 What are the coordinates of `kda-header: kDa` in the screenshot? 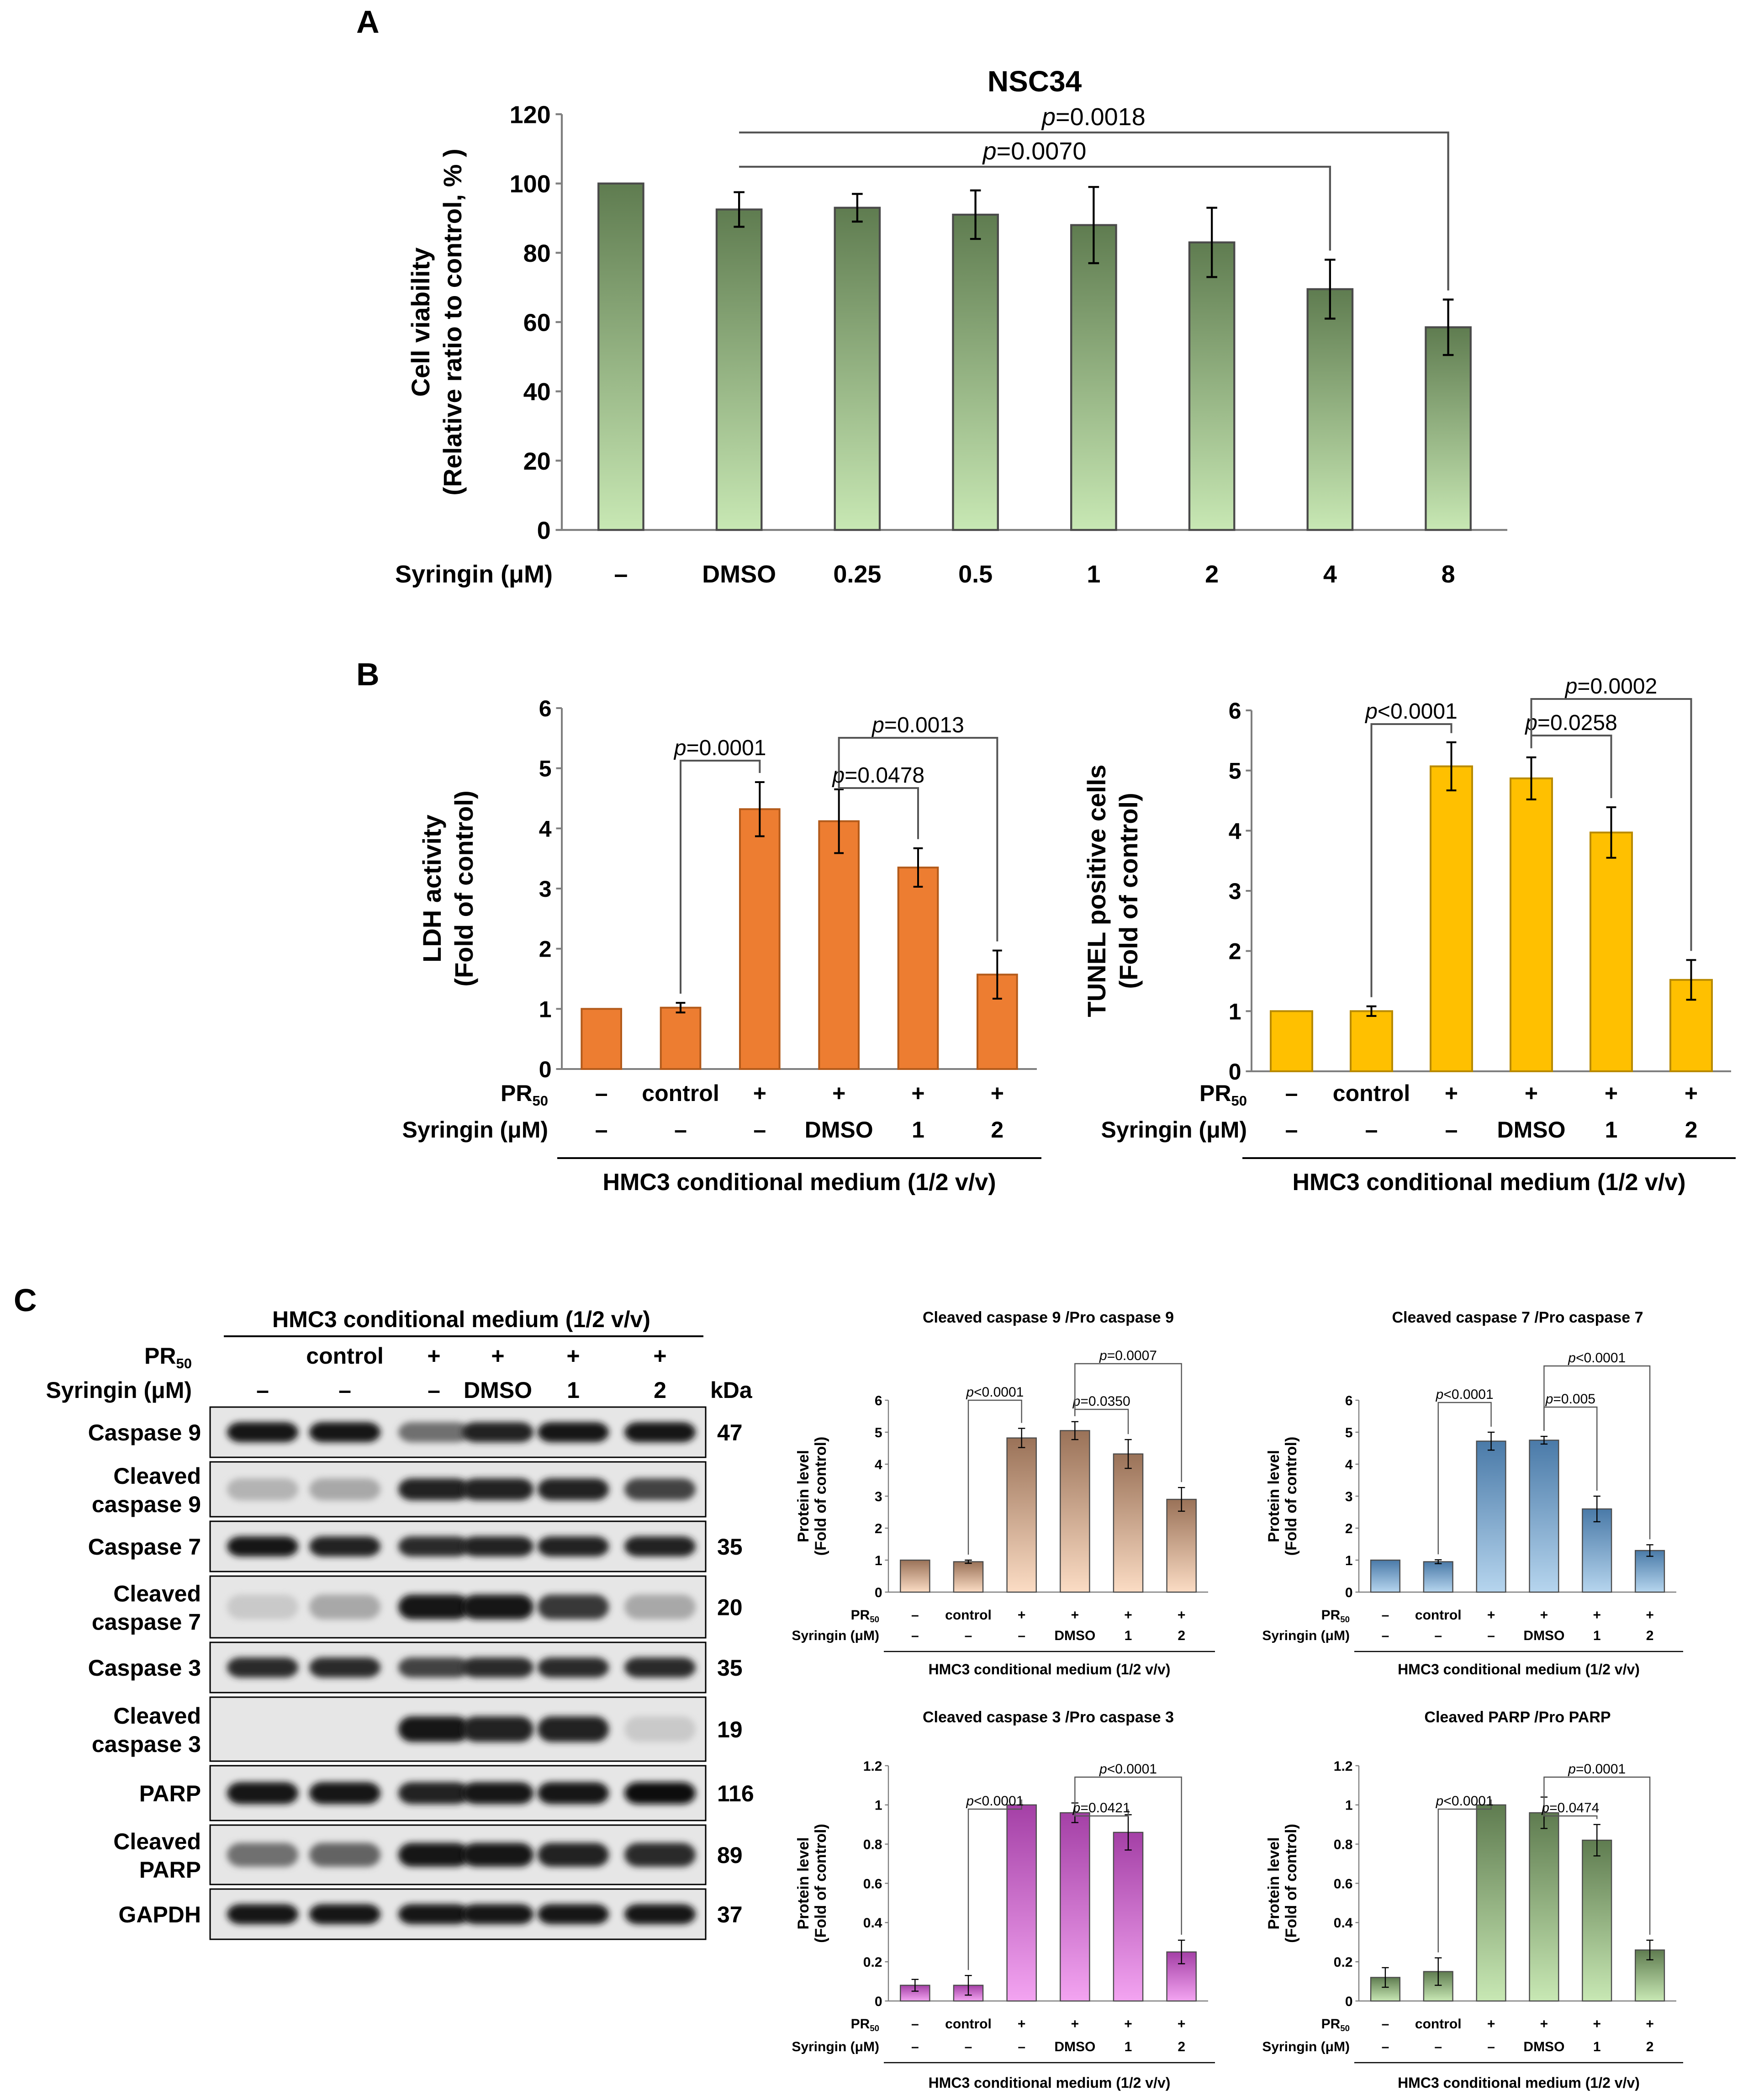 It's located at (731, 1390).